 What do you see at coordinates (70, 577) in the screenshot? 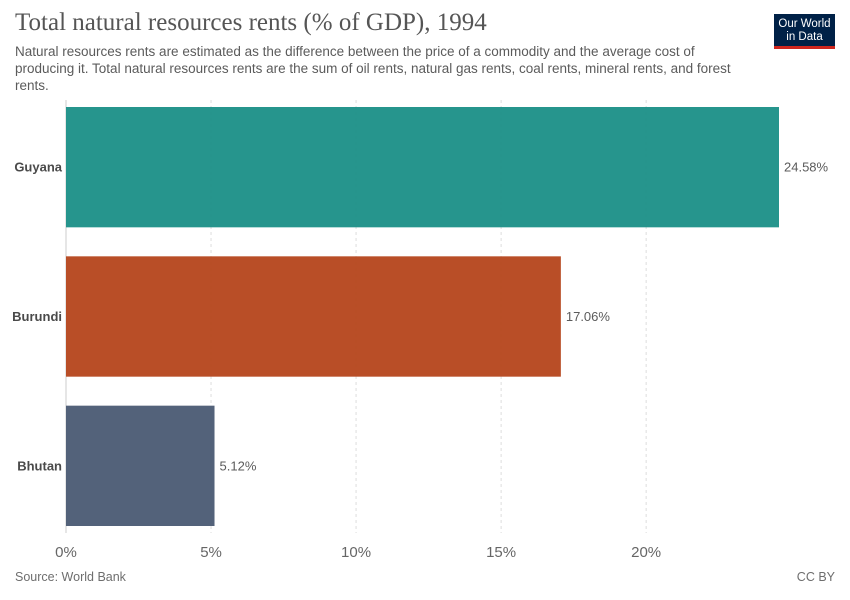
I see `source-link: Source: World Bank` at bounding box center [70, 577].